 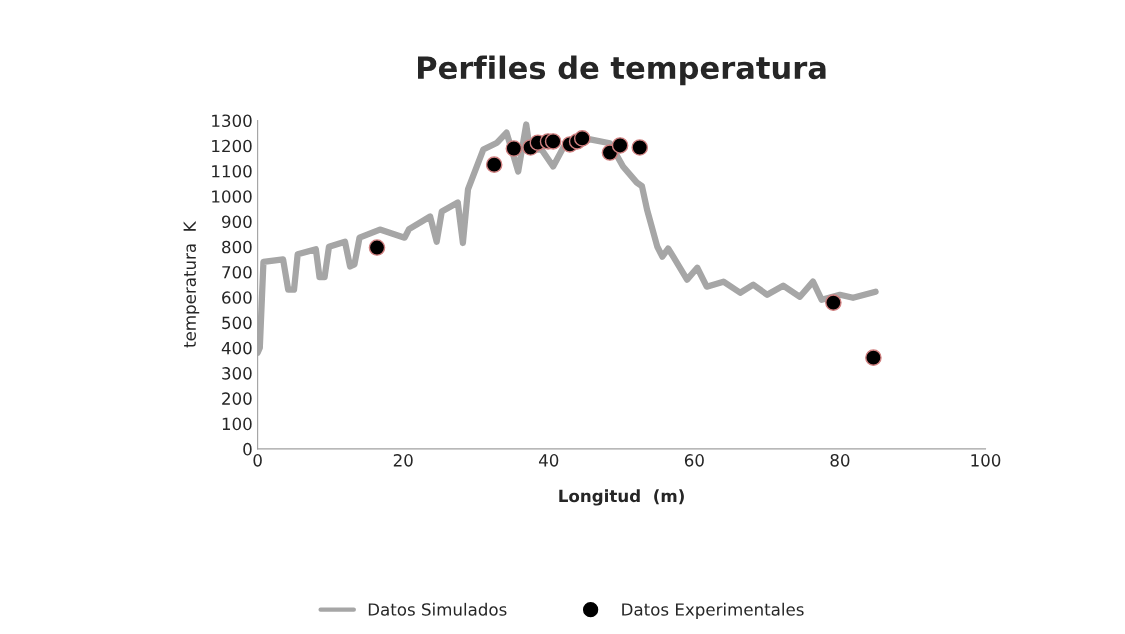 What do you see at coordinates (621, 497) in the screenshot?
I see `x-axis-title: Longitud (m)` at bounding box center [621, 497].